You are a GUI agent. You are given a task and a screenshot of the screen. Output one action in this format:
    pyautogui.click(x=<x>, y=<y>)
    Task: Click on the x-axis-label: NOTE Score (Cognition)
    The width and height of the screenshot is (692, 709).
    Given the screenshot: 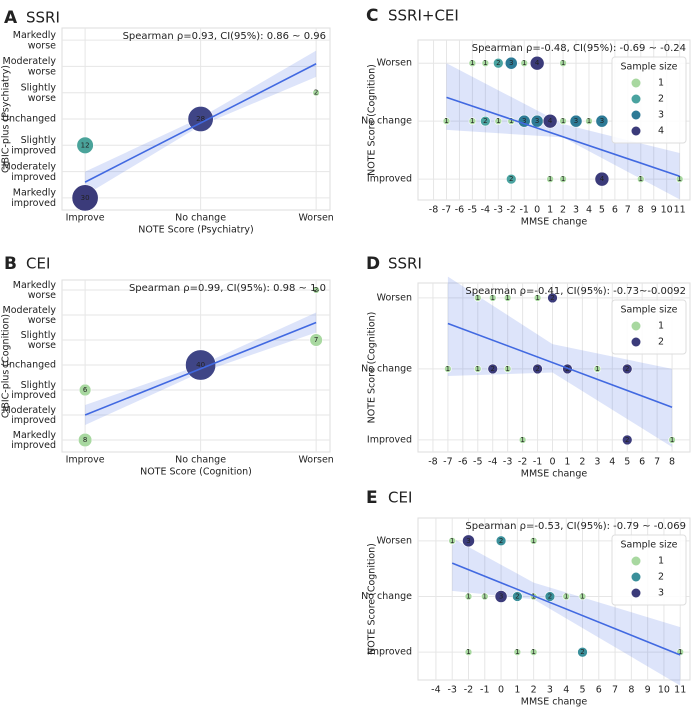 What is the action you would take?
    pyautogui.click(x=196, y=472)
    